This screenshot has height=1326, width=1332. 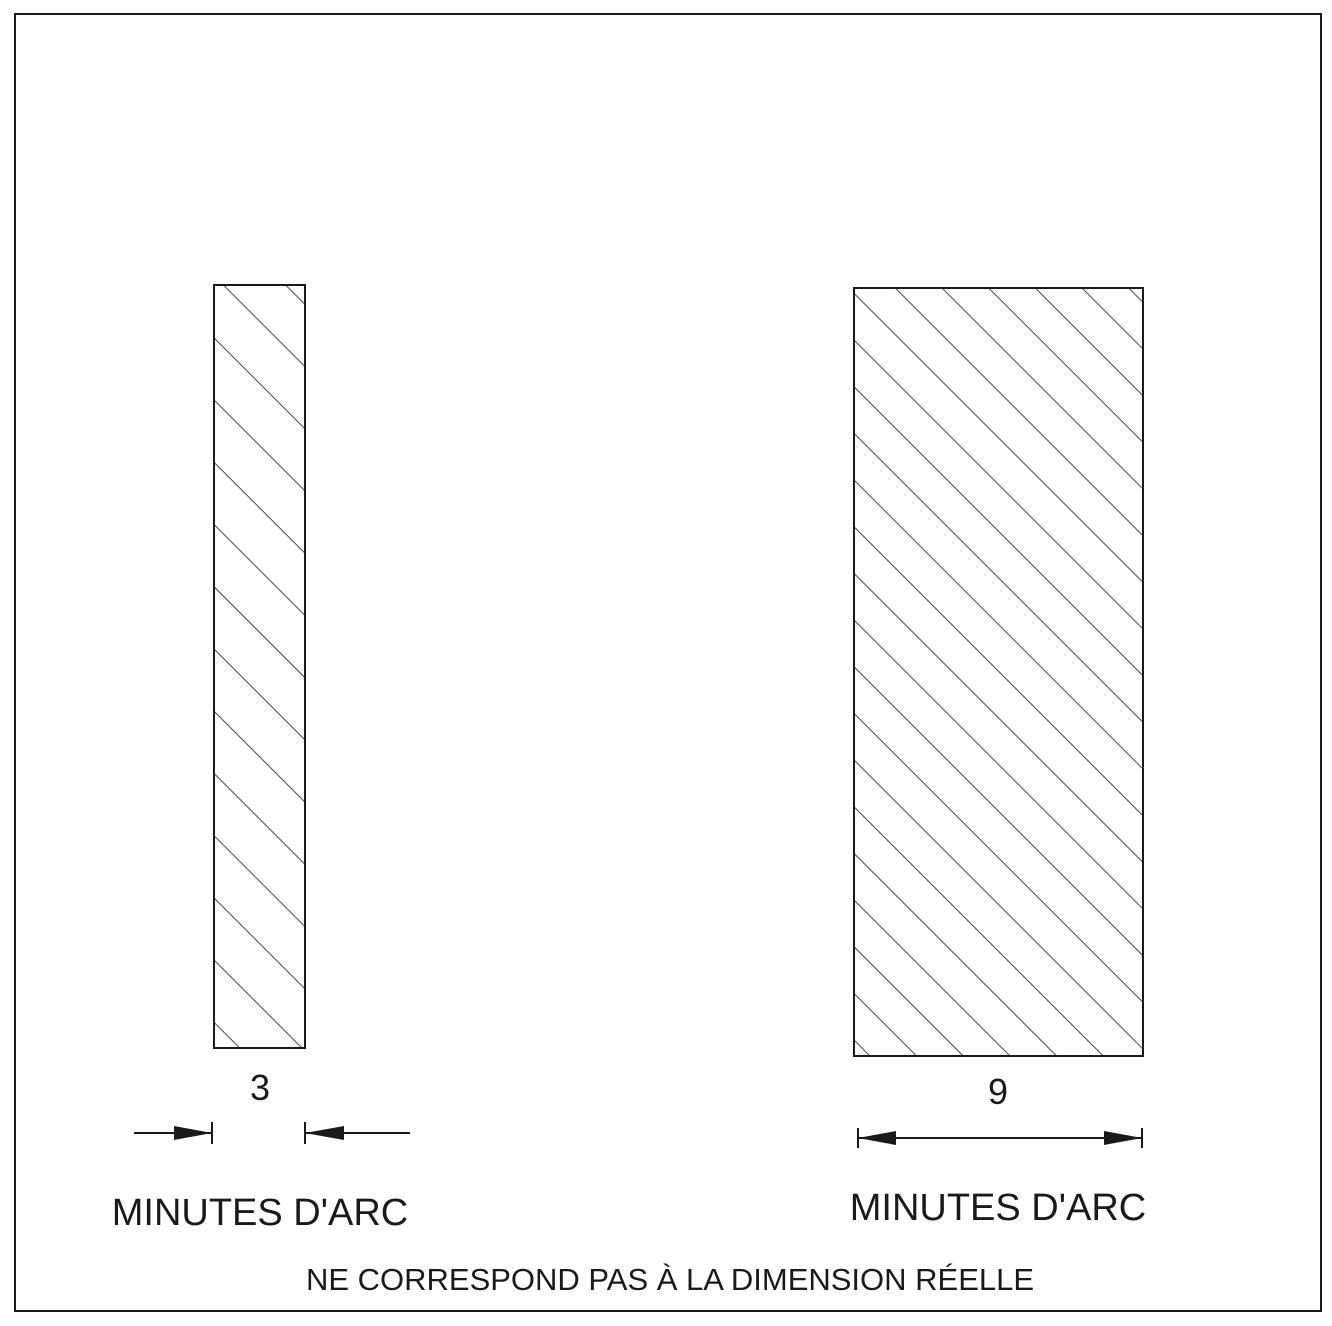 I want to click on left-dimension-arrow-in-left, so click(x=193, y=1133).